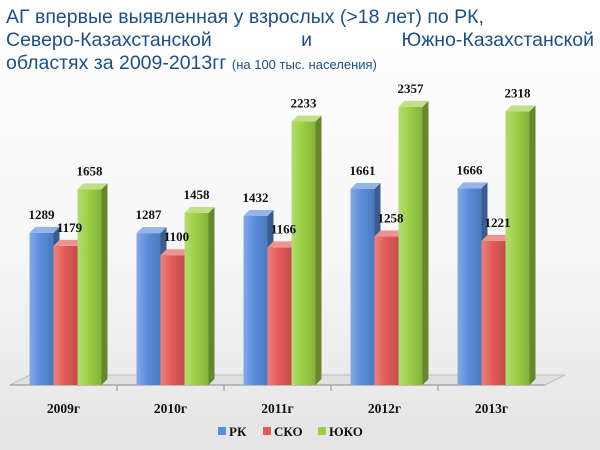 The height and width of the screenshot is (450, 600). What do you see at coordinates (116, 63) in the screenshot?
I see `title-line-3-main: областях за 2009-2013гг` at bounding box center [116, 63].